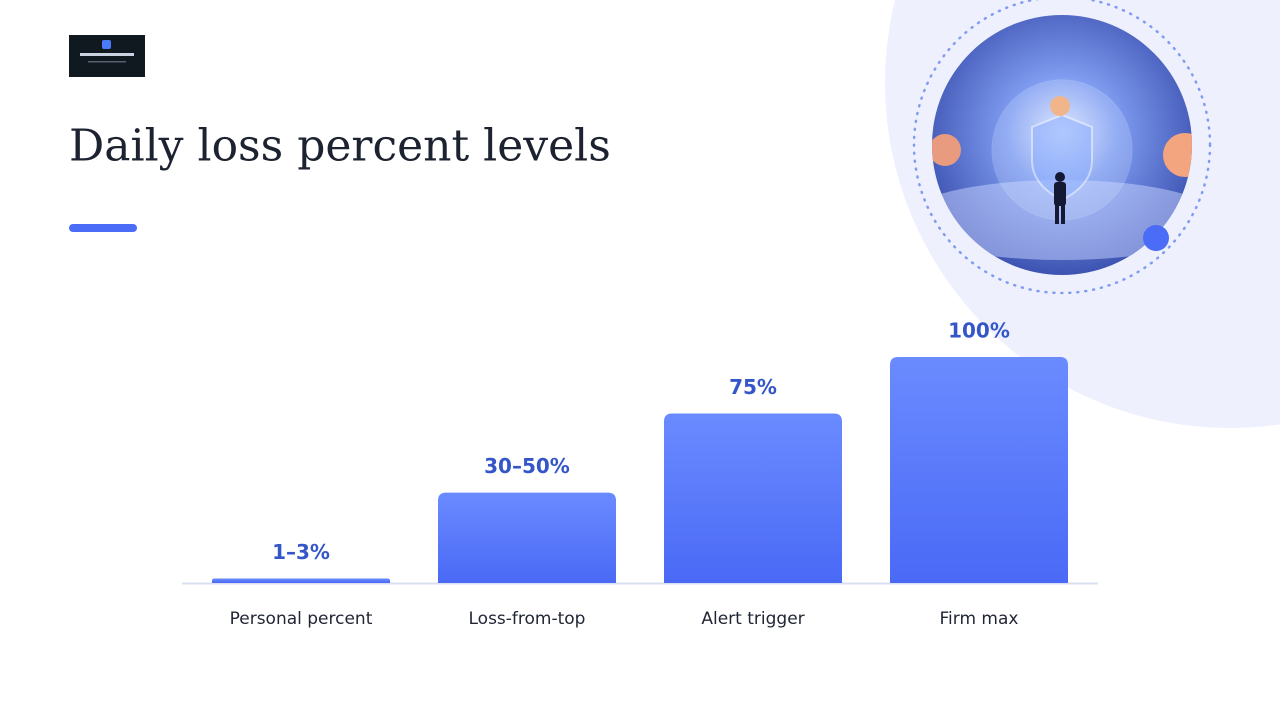 Image resolution: width=1280 pixels, height=720 pixels. Describe the element at coordinates (301, 552) in the screenshot. I see `value-label: 1–3%` at that location.